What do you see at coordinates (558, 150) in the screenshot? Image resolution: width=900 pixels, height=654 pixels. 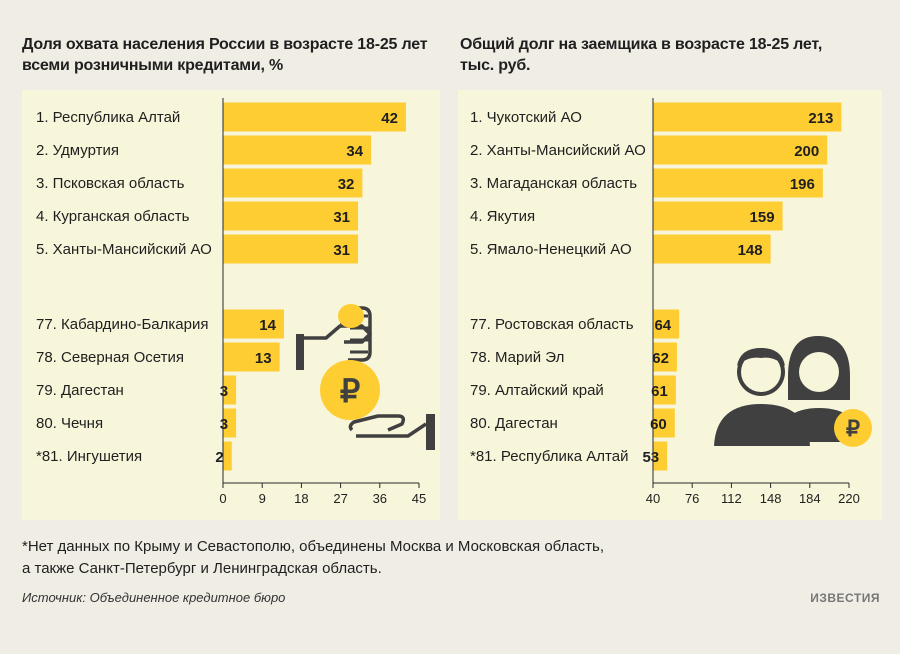 I see `category-label-2: 2. Ханты-Мансийский АО` at bounding box center [558, 150].